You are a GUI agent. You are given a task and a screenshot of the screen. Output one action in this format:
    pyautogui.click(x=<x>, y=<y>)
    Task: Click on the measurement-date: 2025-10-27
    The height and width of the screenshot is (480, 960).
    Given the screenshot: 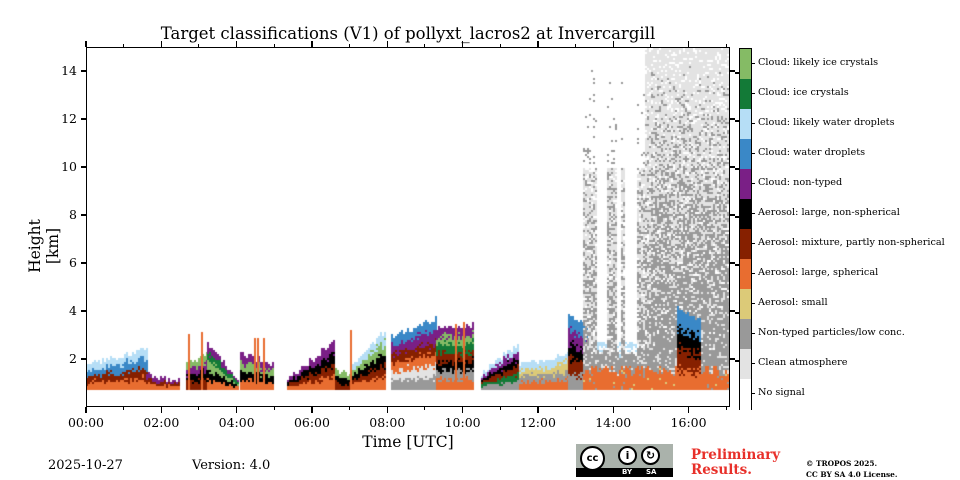 What is the action you would take?
    pyautogui.click(x=85, y=465)
    